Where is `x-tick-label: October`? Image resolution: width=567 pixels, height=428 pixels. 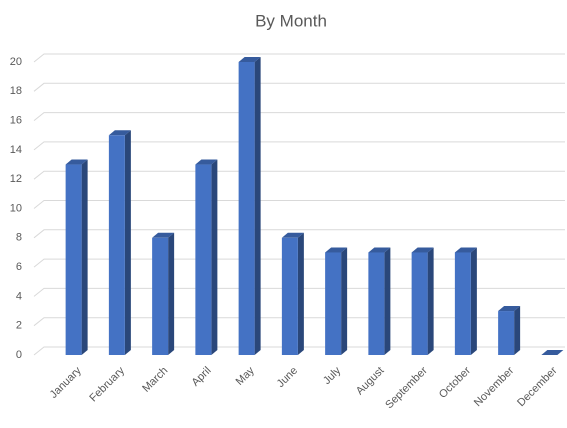
x-tick-label: October is located at coordinates (455, 382).